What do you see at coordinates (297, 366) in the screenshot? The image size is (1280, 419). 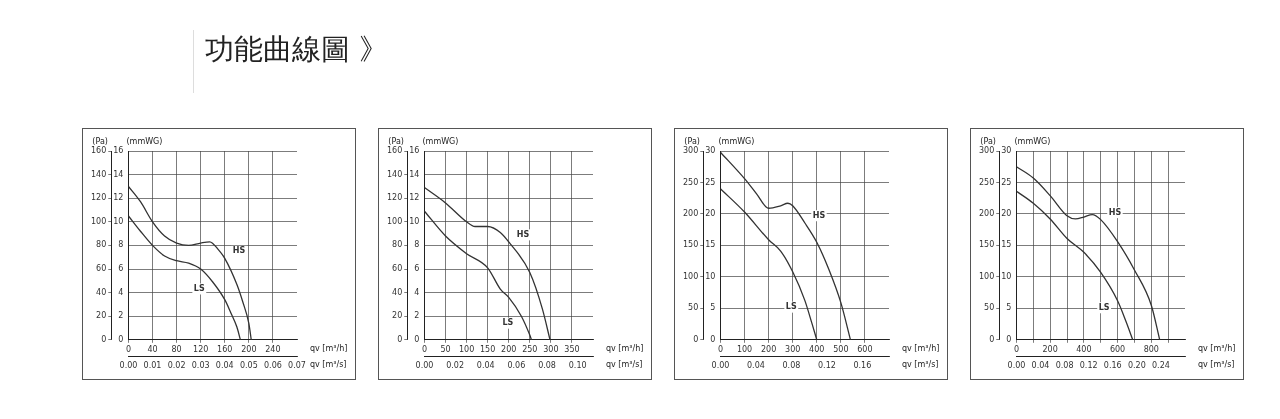 I see `x2-tick-label: 0.07` at bounding box center [297, 366].